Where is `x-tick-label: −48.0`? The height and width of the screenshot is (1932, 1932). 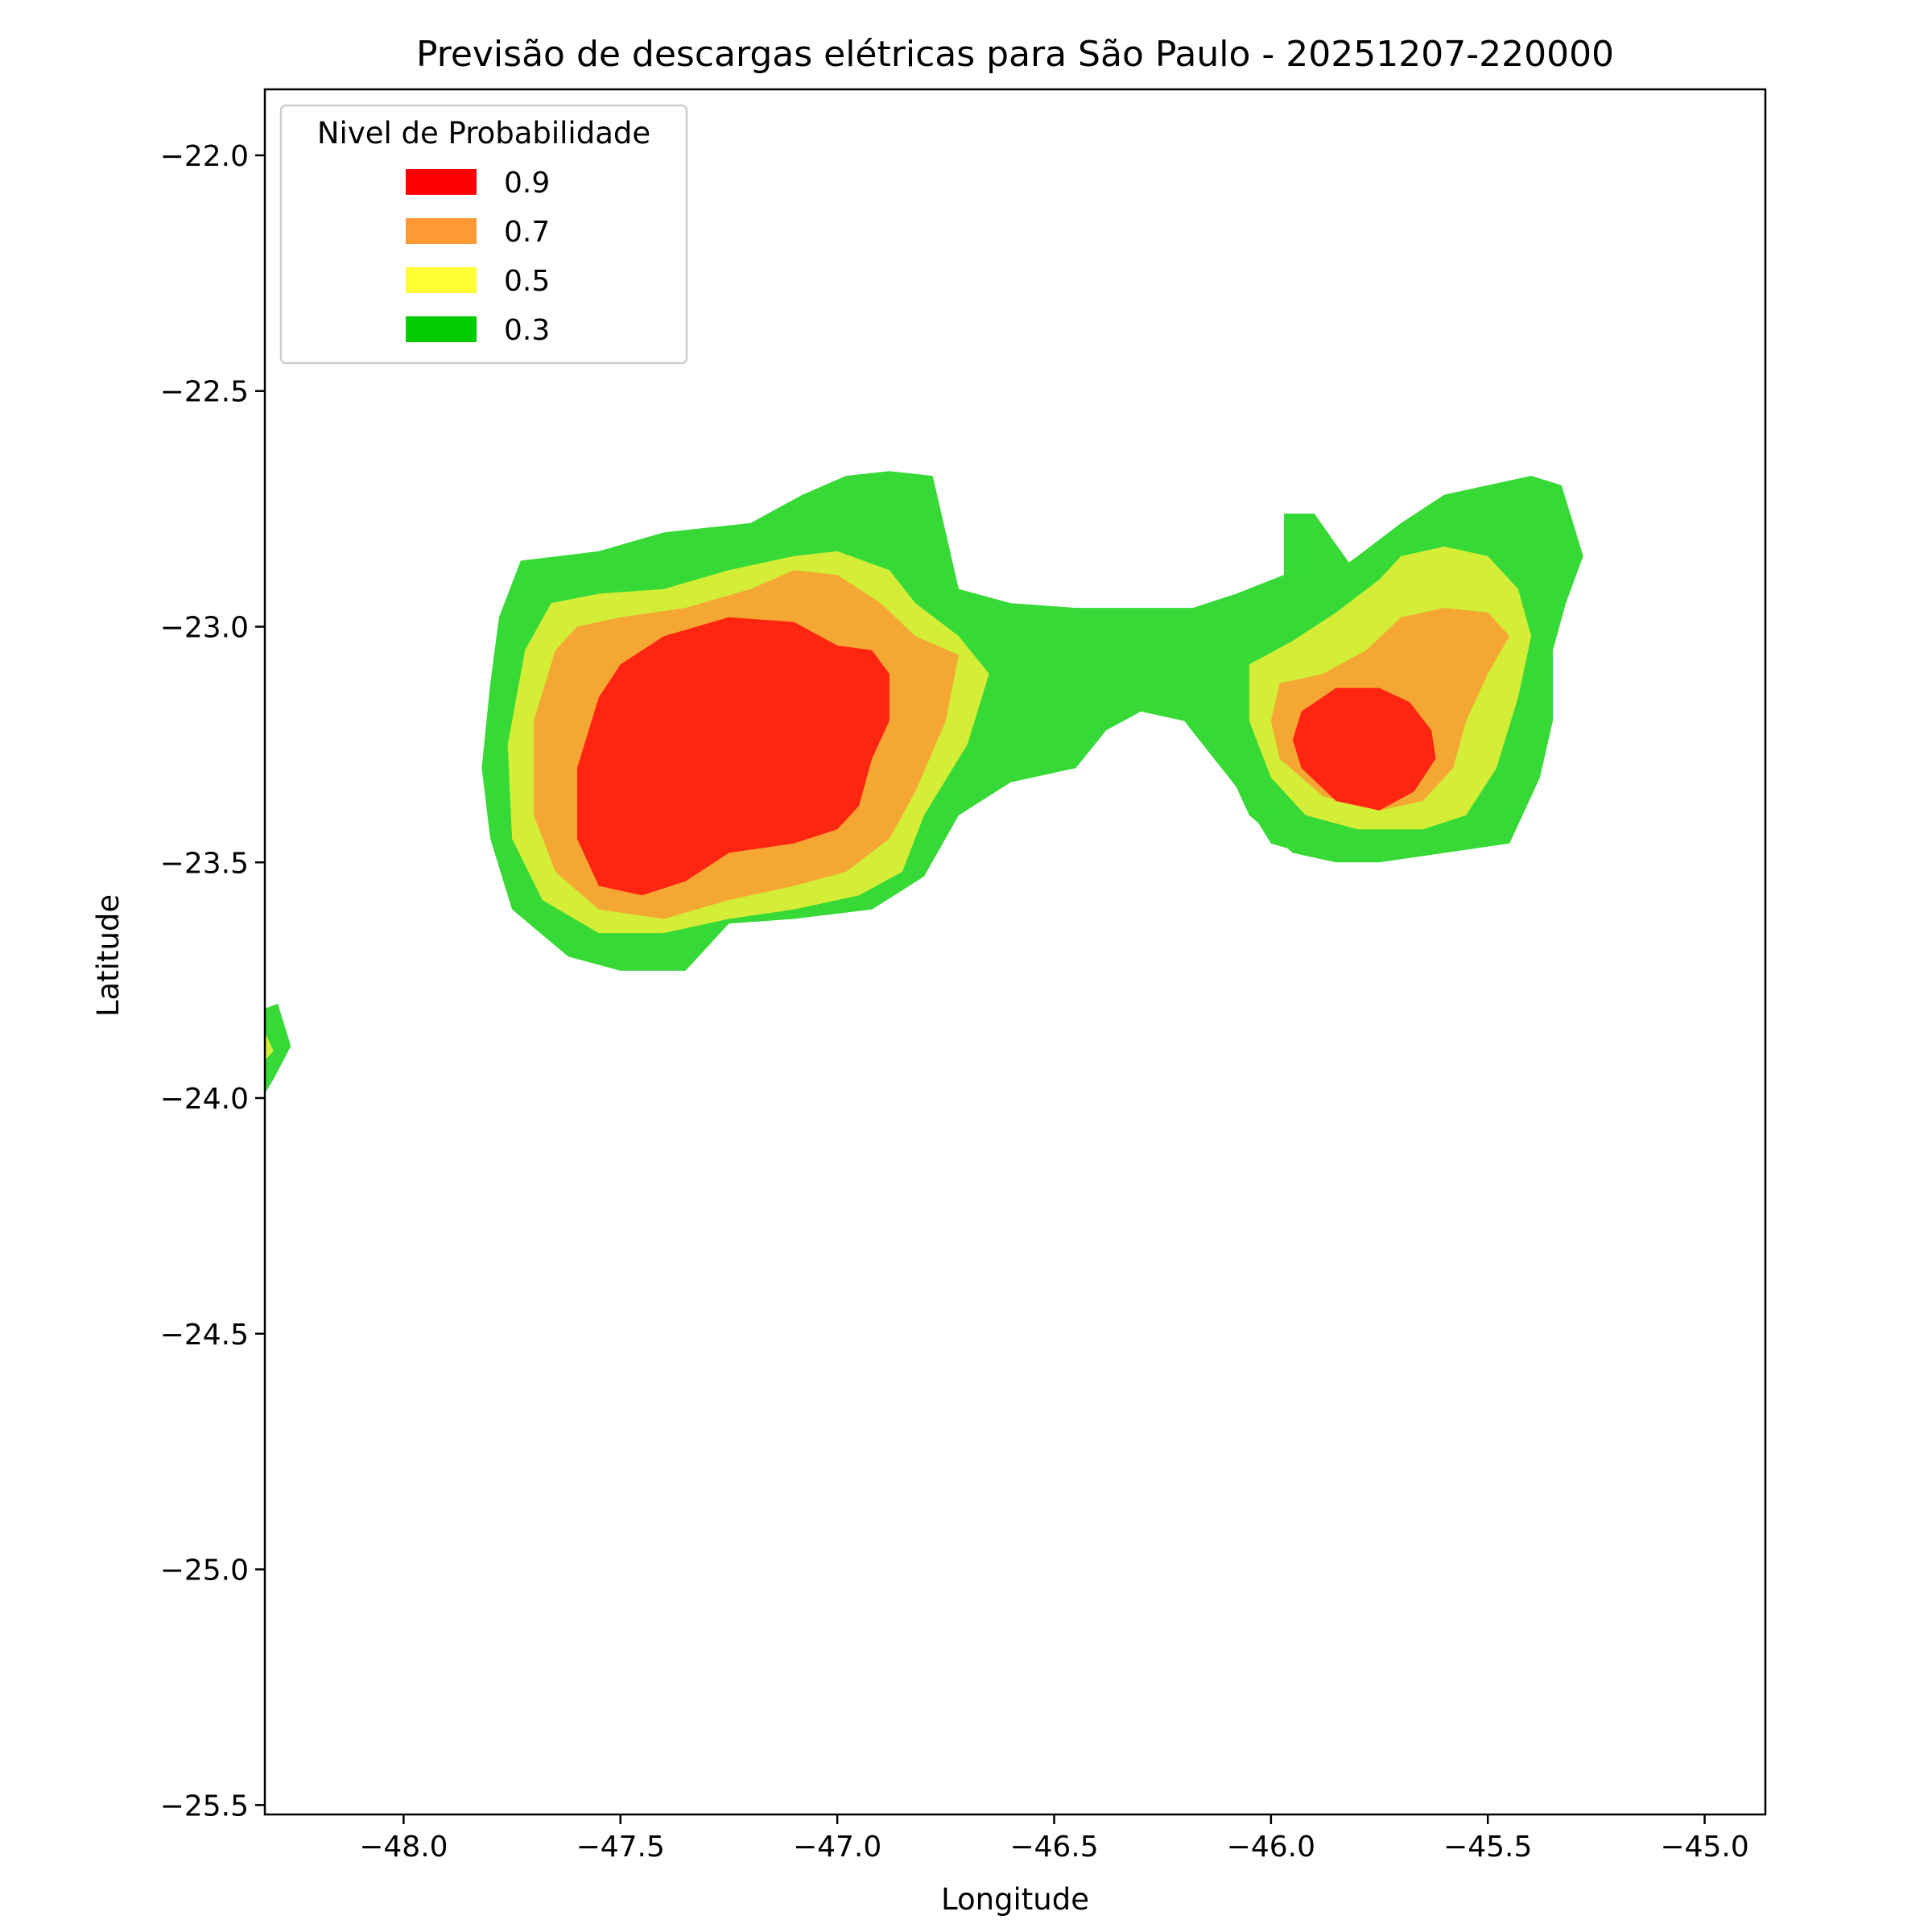 x-tick-label: −48.0 is located at coordinates (403, 1848).